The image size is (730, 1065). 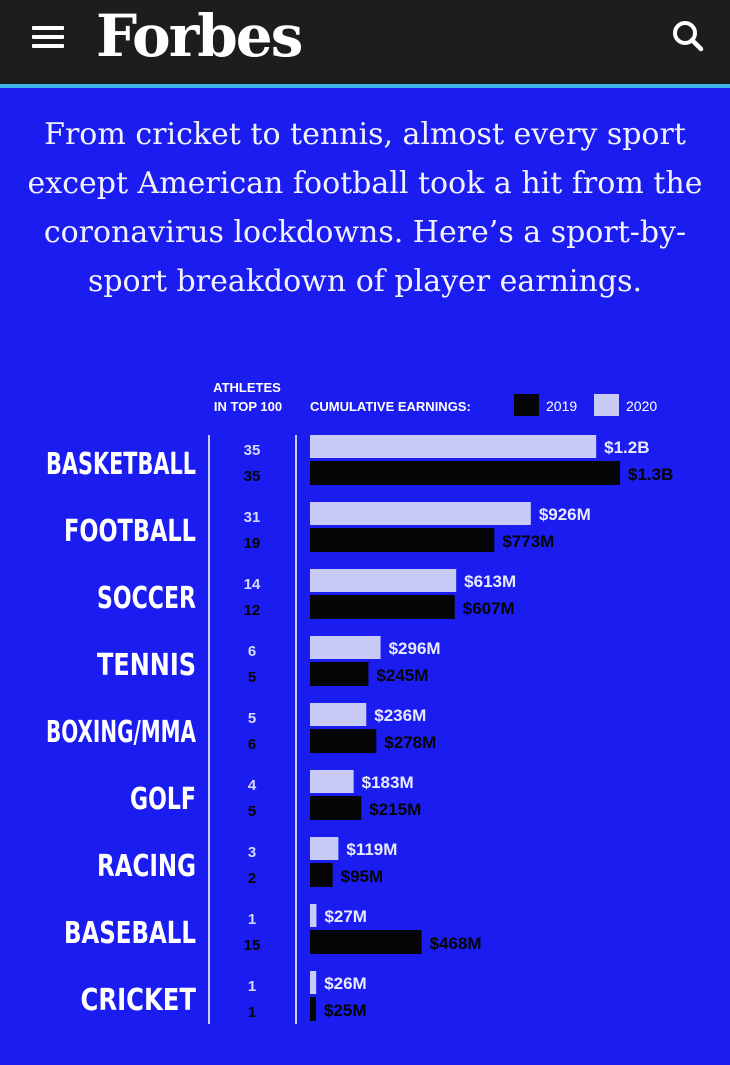 I want to click on data-label-2019: $95M, so click(x=362, y=876).